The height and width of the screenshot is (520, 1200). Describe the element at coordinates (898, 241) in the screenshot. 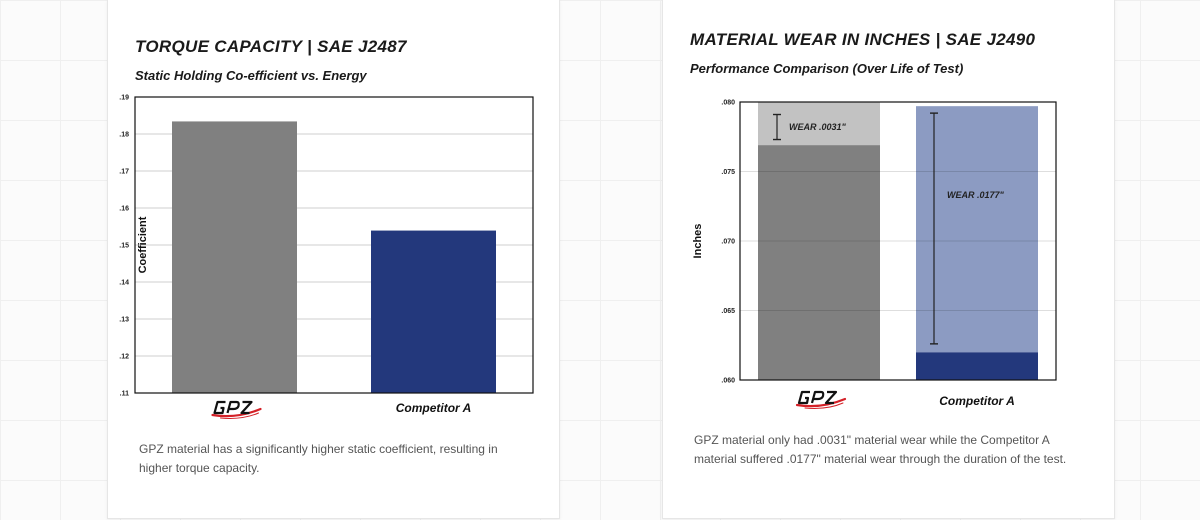

I see `wear-plot-frame` at that location.